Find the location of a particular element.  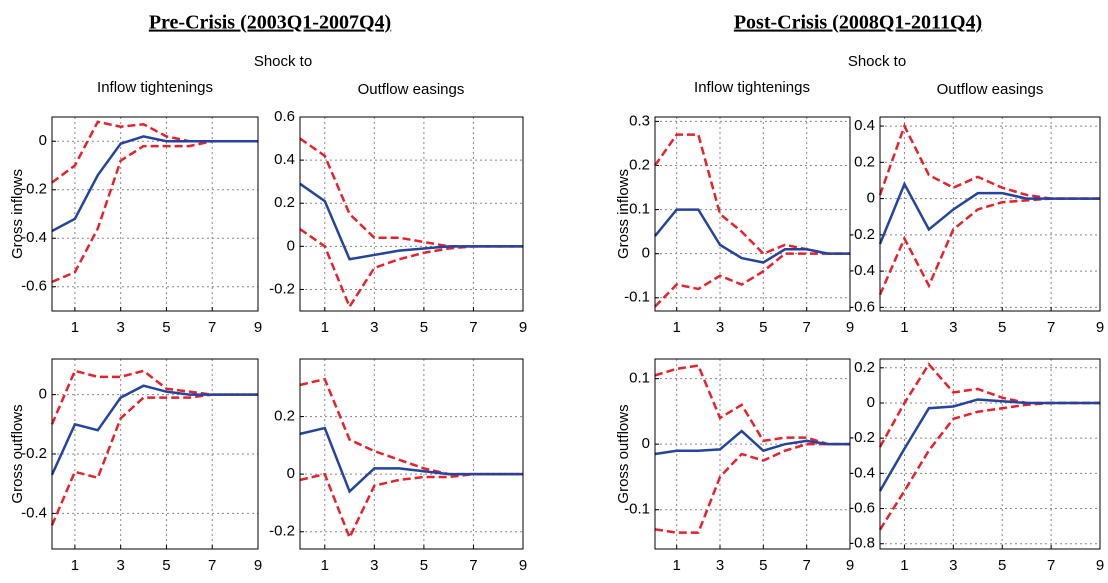

y-tick-label: 0.3 is located at coordinates (639, 120).